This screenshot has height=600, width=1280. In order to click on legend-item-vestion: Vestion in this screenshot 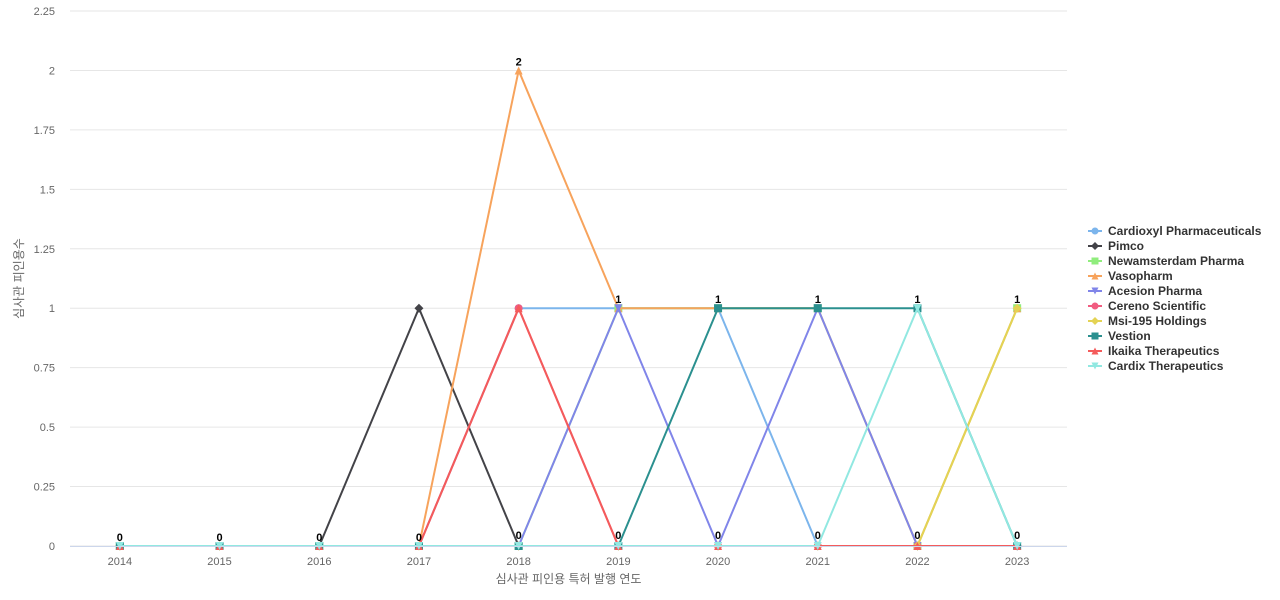, I will do `click(1119, 336)`.